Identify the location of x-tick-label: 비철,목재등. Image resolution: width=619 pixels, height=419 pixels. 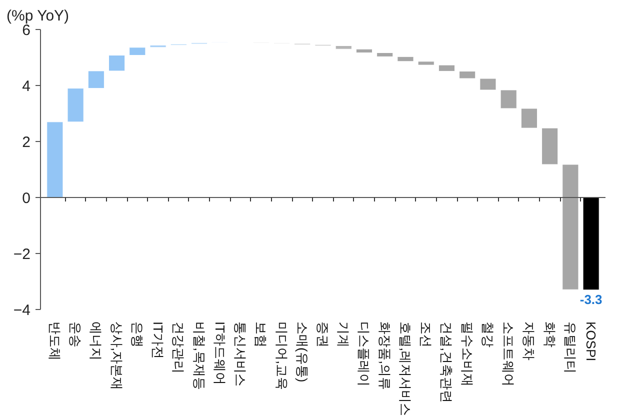
(199, 356).